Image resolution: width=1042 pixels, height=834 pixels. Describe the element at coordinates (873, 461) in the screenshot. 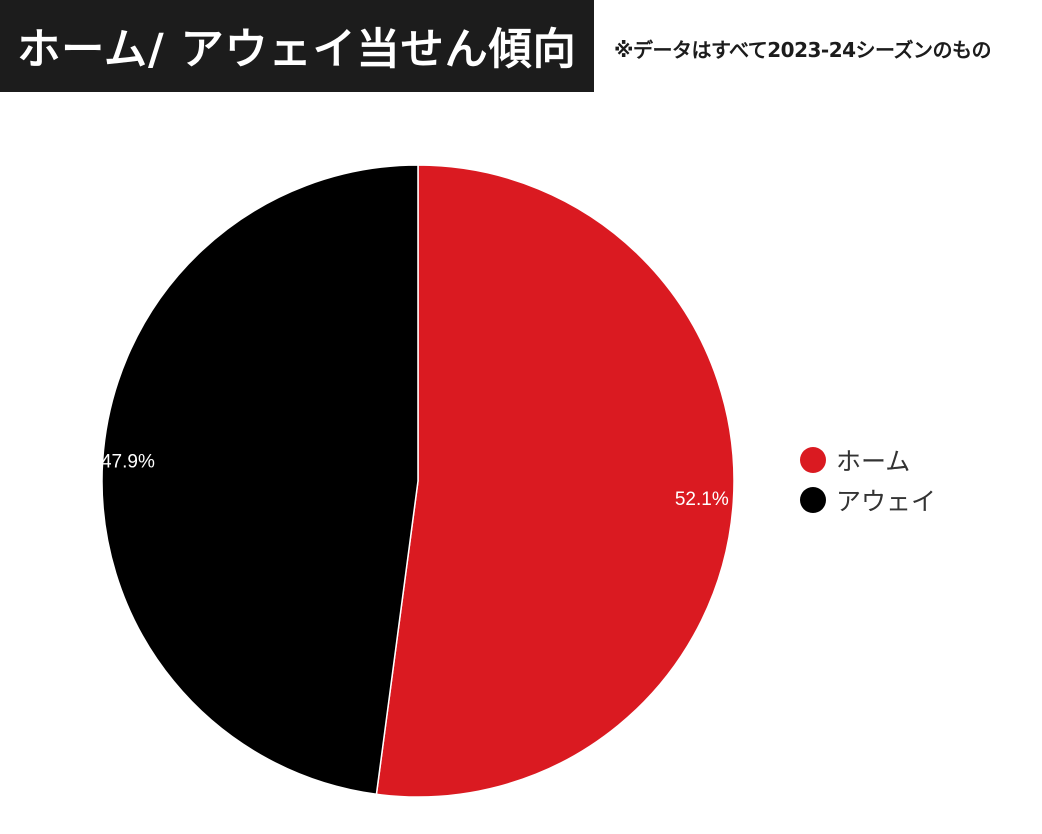

I see `legend-label-home: ホーム` at that location.